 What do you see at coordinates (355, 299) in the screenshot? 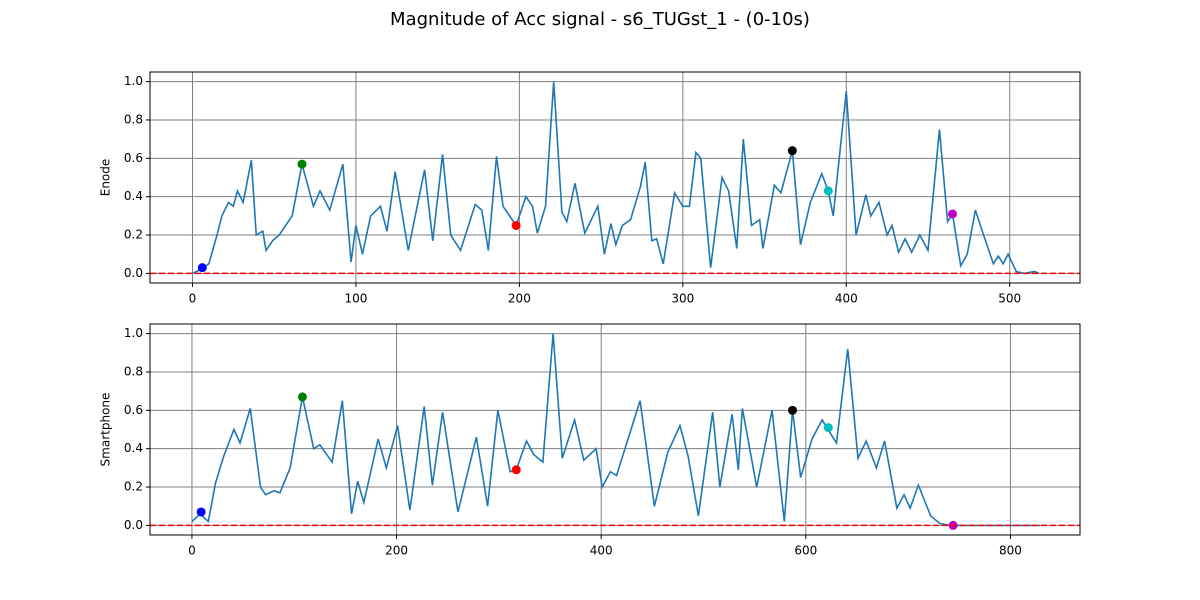
I see `x-tick-label: 100` at bounding box center [355, 299].